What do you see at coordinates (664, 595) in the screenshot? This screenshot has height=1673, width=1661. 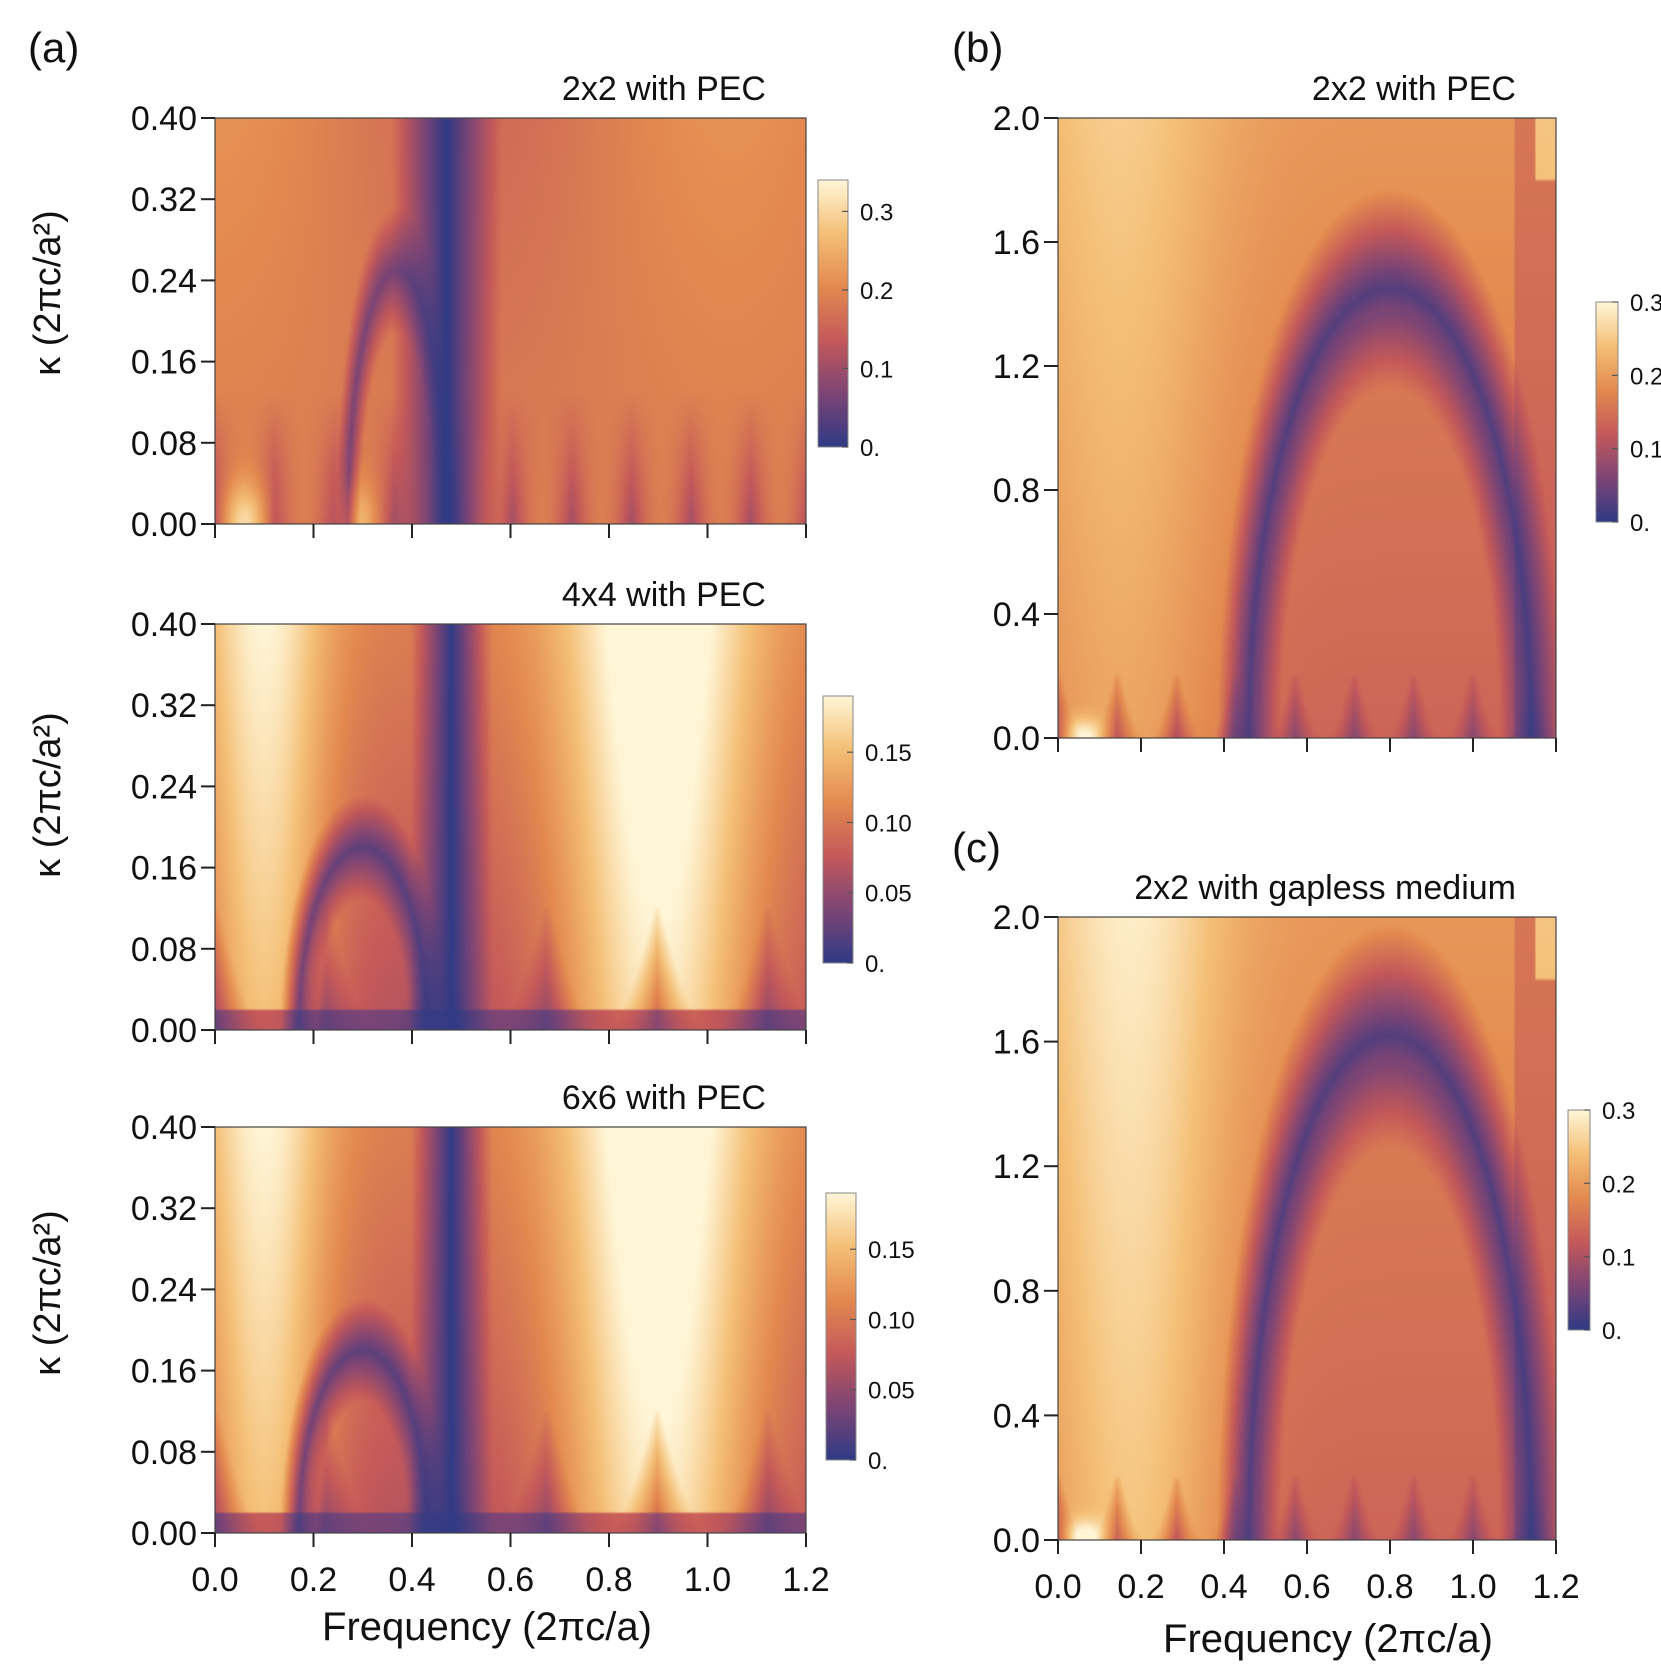 I see `panel-title: 4x4 with PEC` at bounding box center [664, 595].